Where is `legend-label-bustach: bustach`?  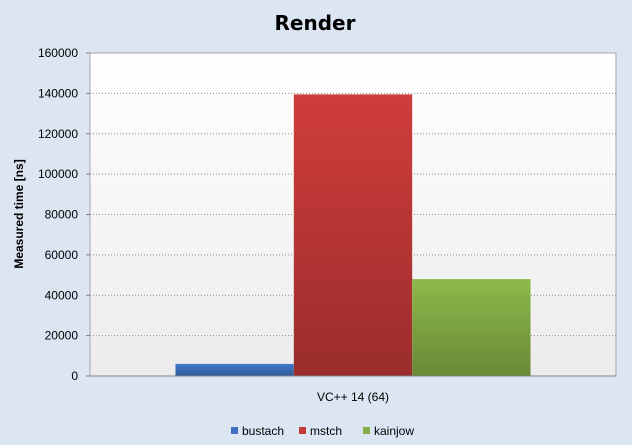
legend-label-bustach: bustach is located at coordinates (263, 431).